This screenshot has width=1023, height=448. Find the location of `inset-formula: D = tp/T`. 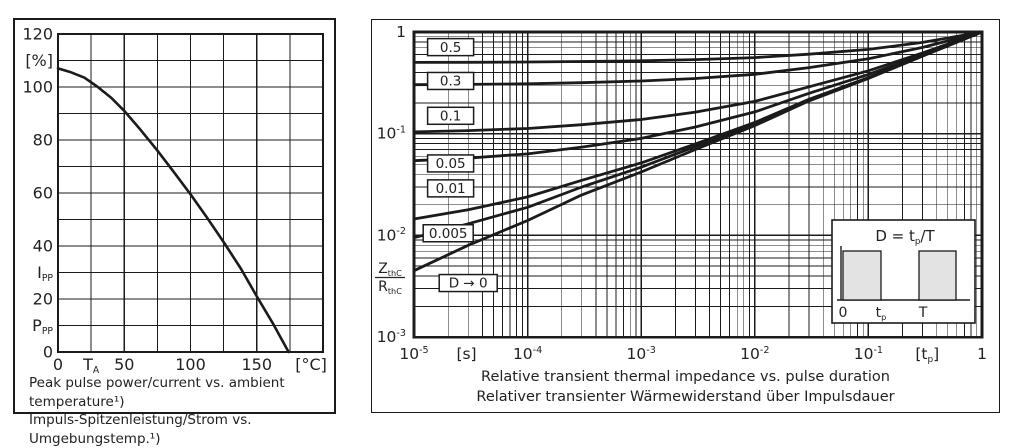

inset-formula: D = tp/T is located at coordinates (905, 237).